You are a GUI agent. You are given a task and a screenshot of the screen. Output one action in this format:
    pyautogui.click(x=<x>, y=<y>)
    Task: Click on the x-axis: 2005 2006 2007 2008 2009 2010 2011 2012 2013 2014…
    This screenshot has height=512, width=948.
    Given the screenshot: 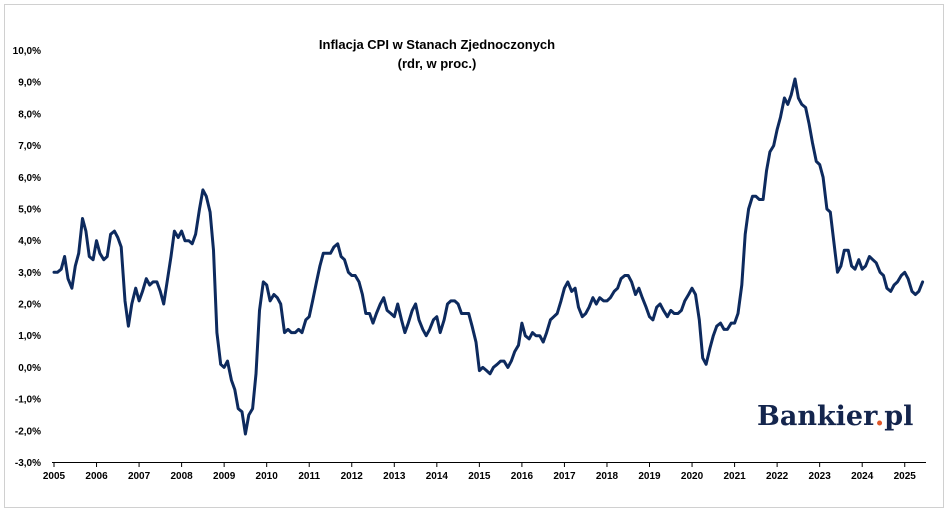 What is the action you would take?
    pyautogui.click(x=480, y=472)
    